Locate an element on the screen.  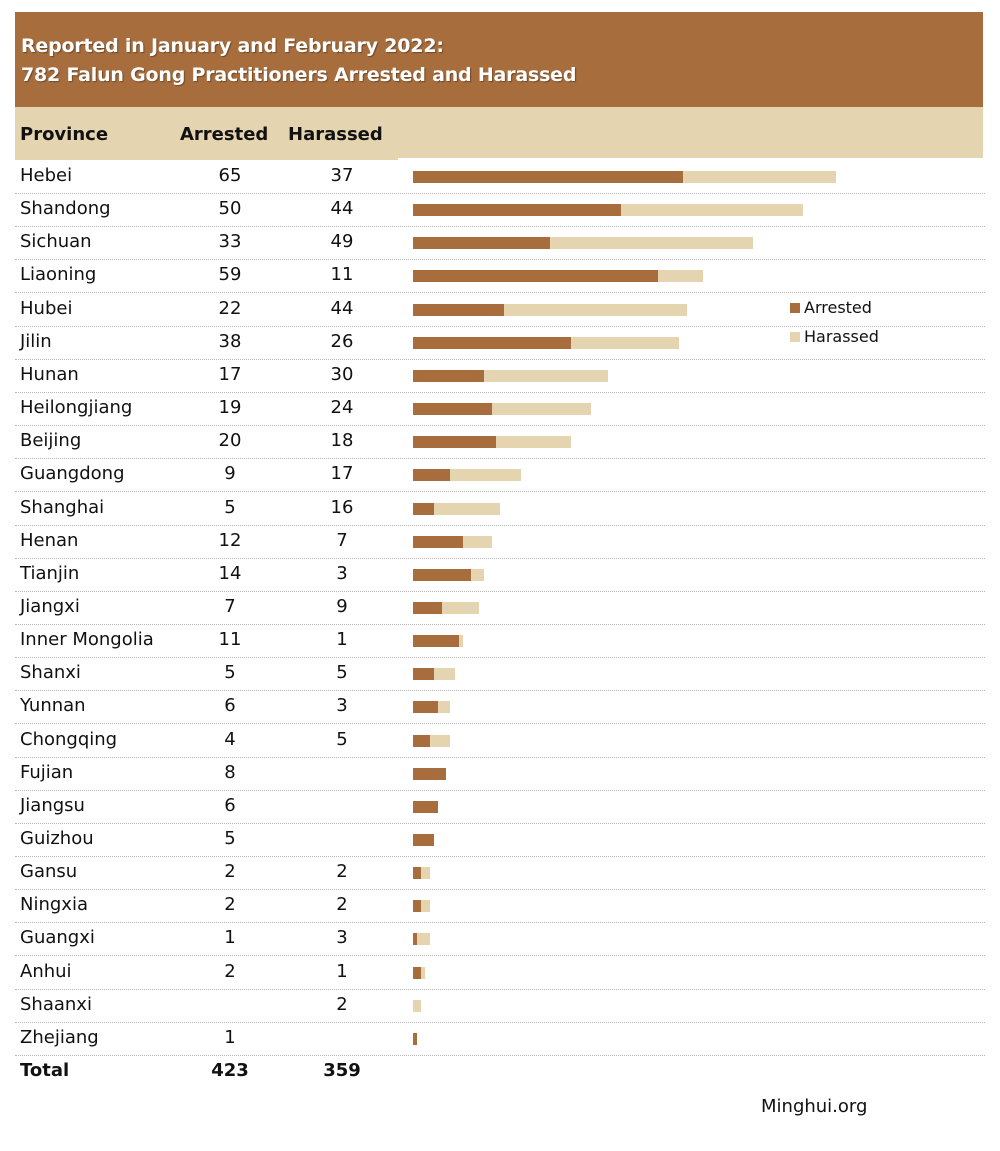
table-row: Shanghai 5 16 is located at coordinates (500, 509).